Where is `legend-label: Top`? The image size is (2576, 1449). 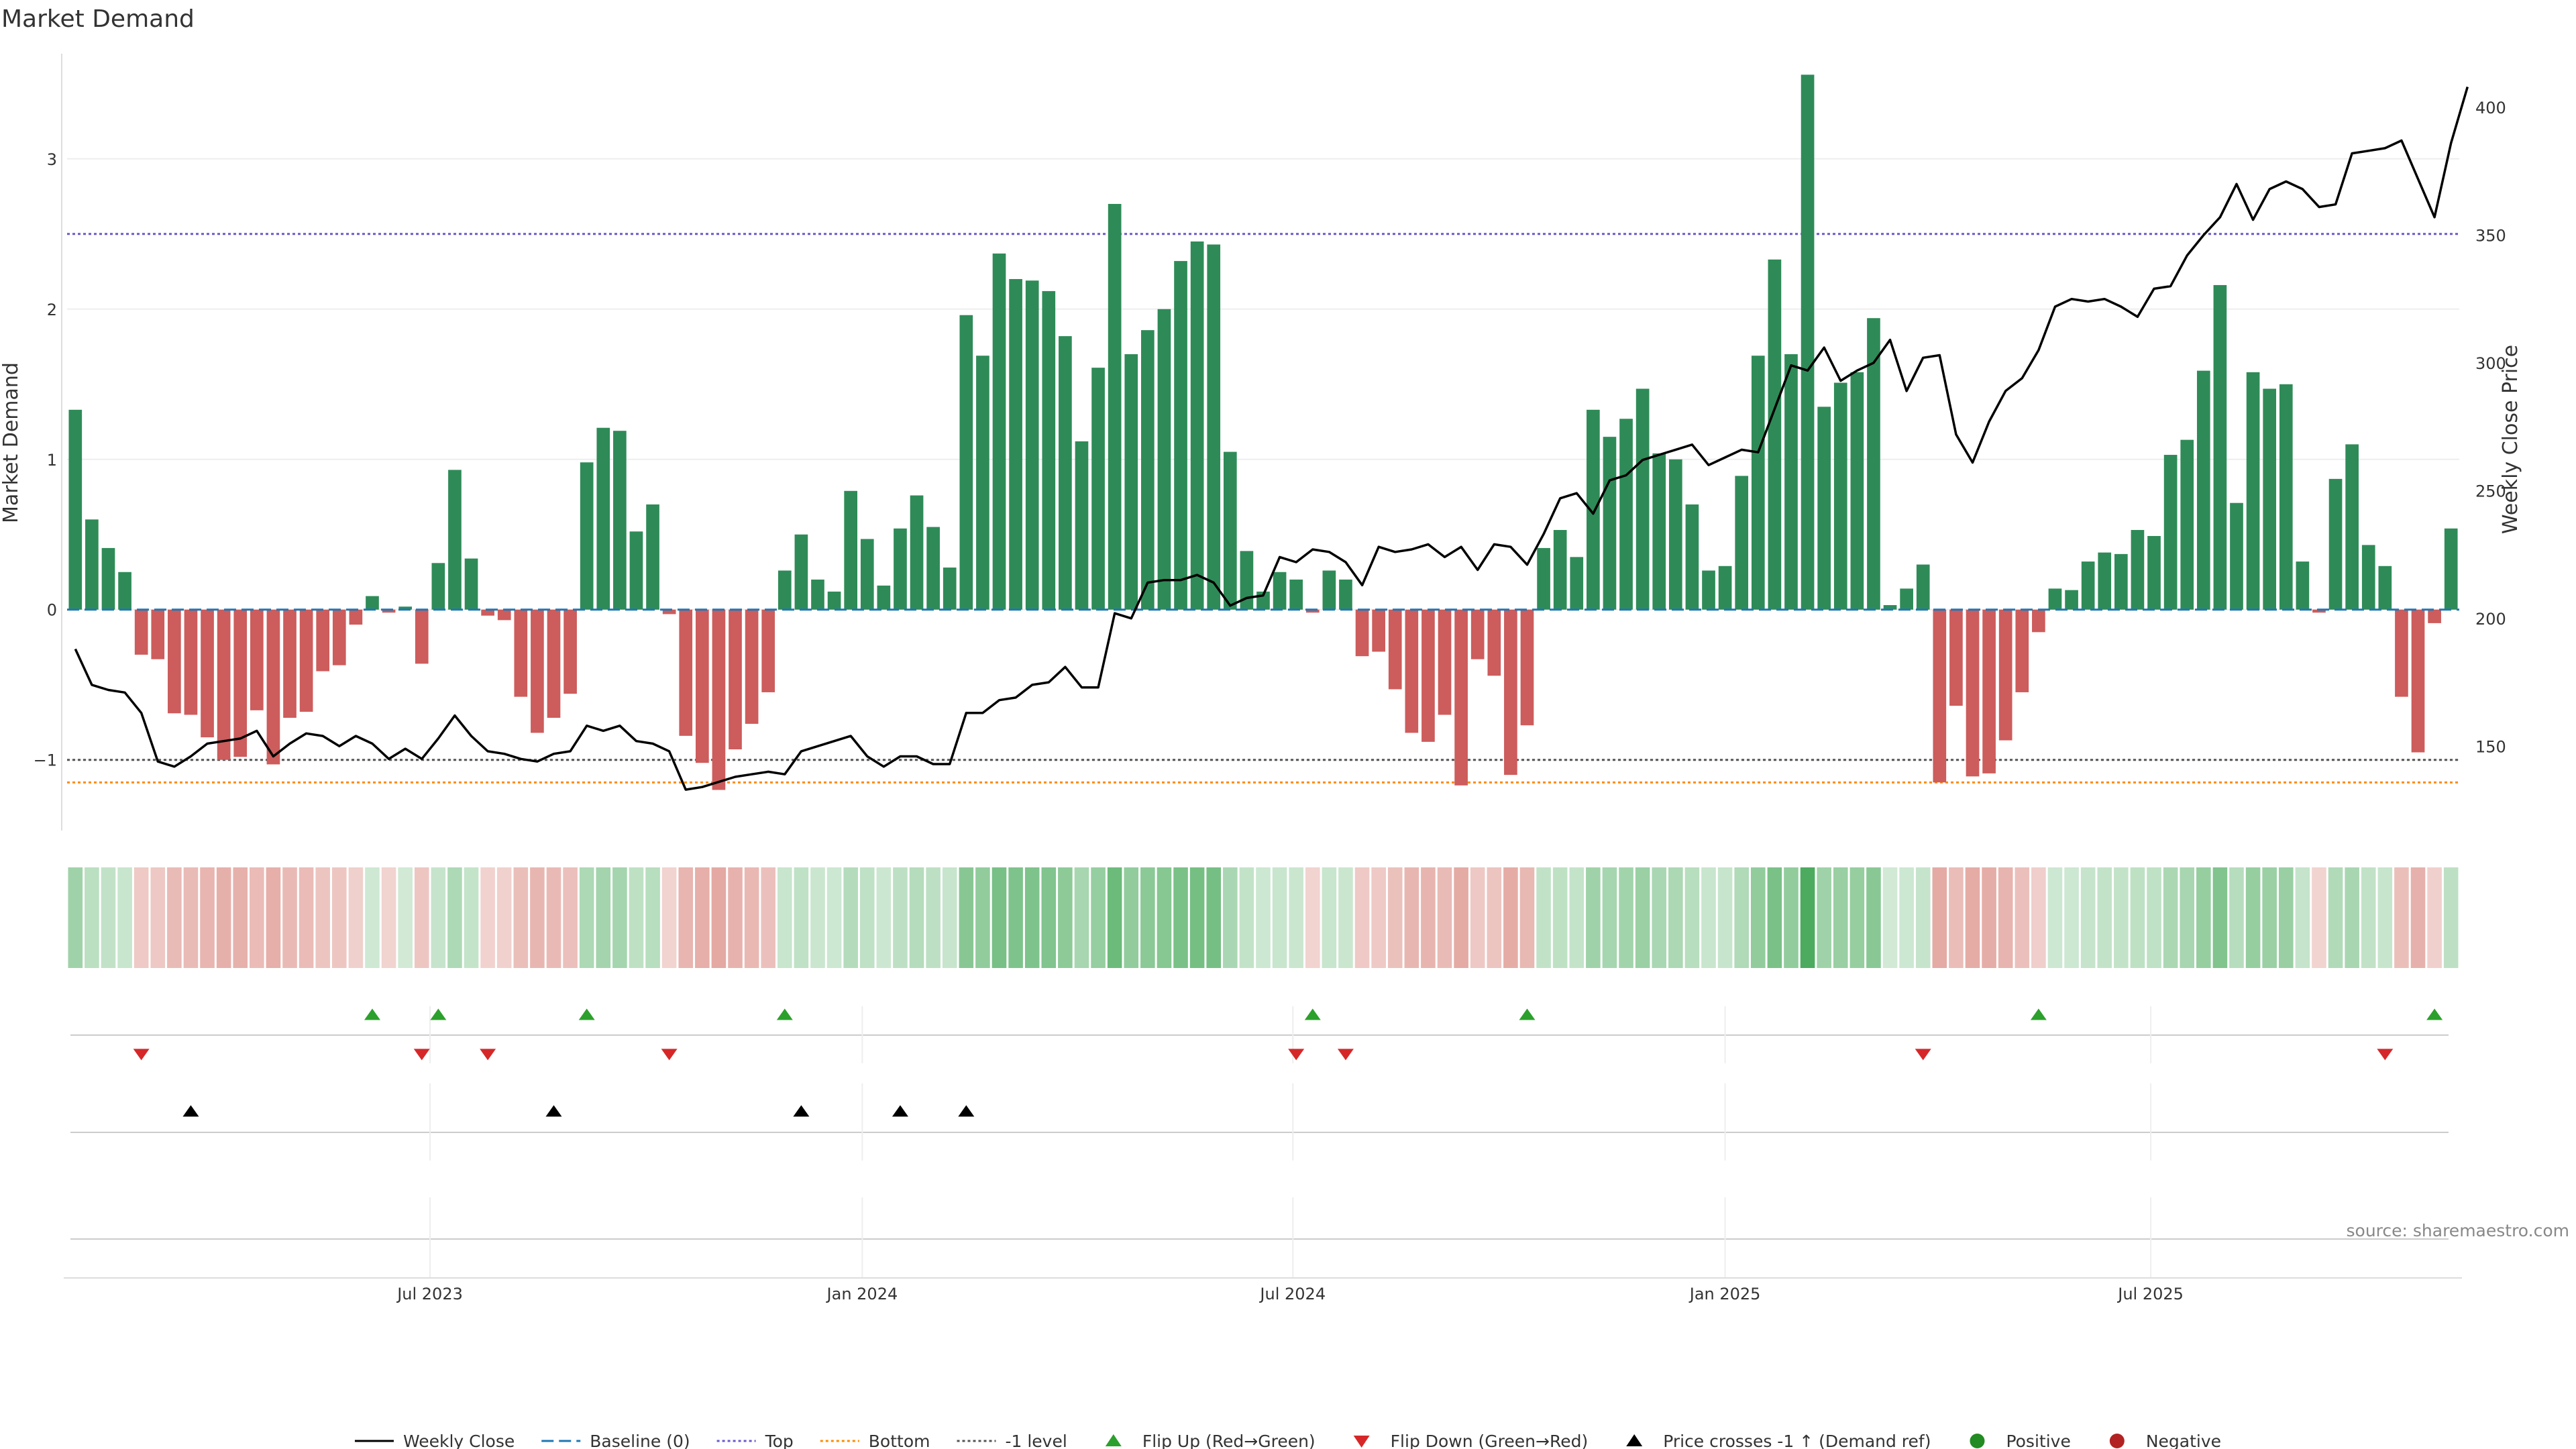 legend-label: Top is located at coordinates (779, 1440).